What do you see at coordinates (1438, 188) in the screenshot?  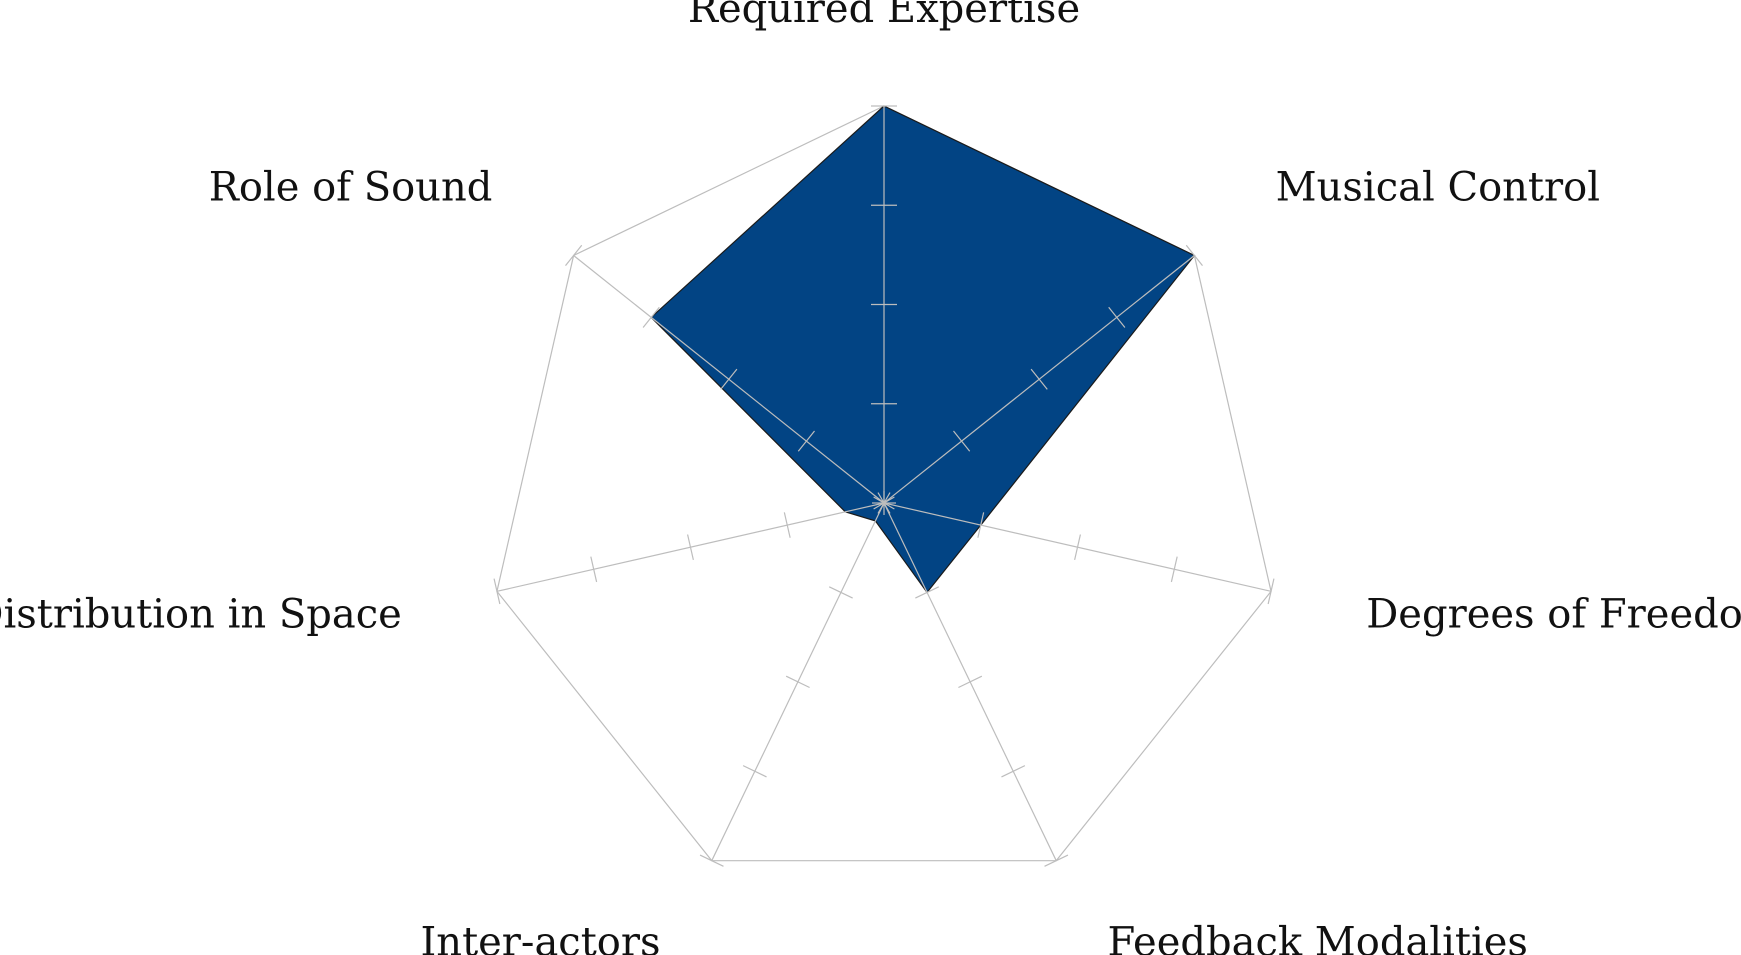 I see `axis-label-musical-control: Musical Control` at bounding box center [1438, 188].